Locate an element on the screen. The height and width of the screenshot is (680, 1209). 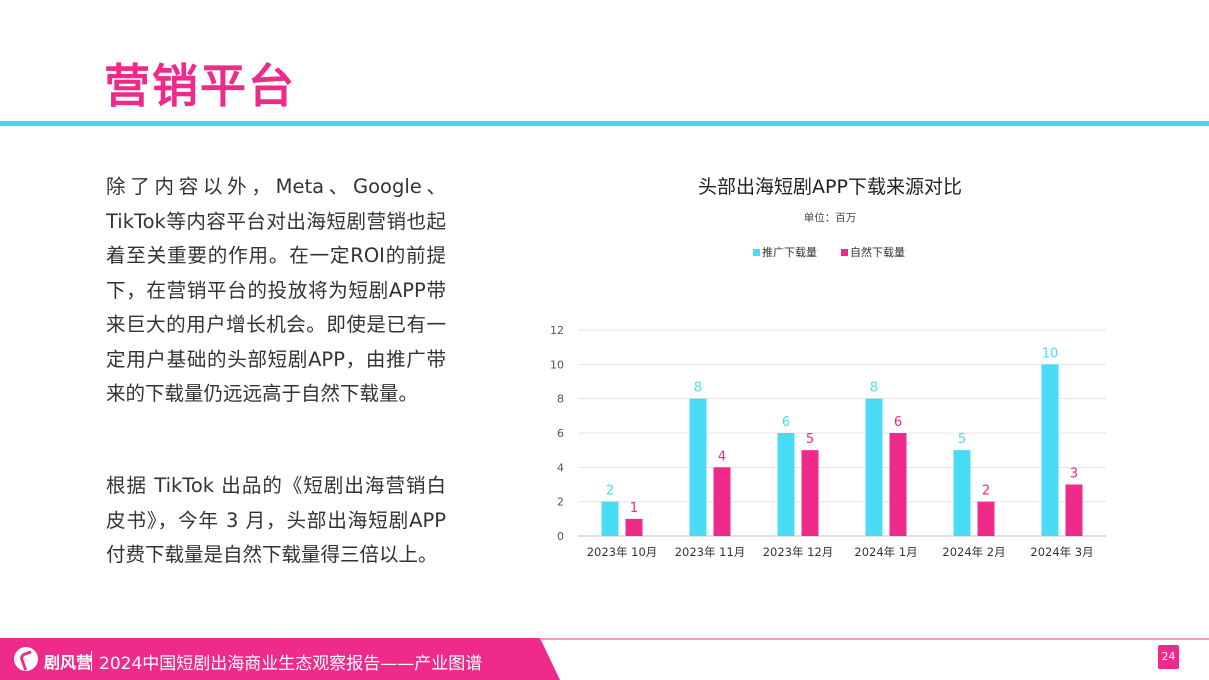
y-tick-label: 10 is located at coordinates (557, 364).